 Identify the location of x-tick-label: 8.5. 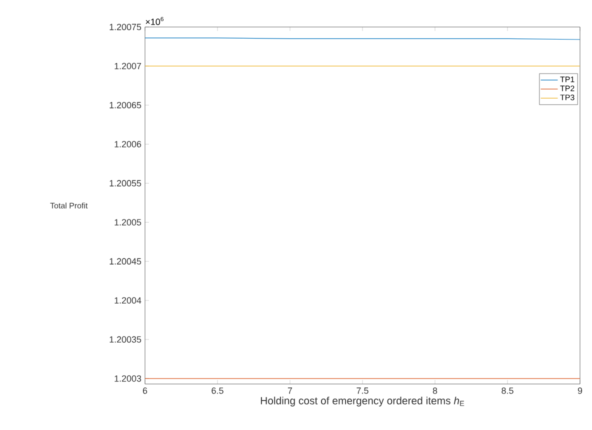
(508, 391).